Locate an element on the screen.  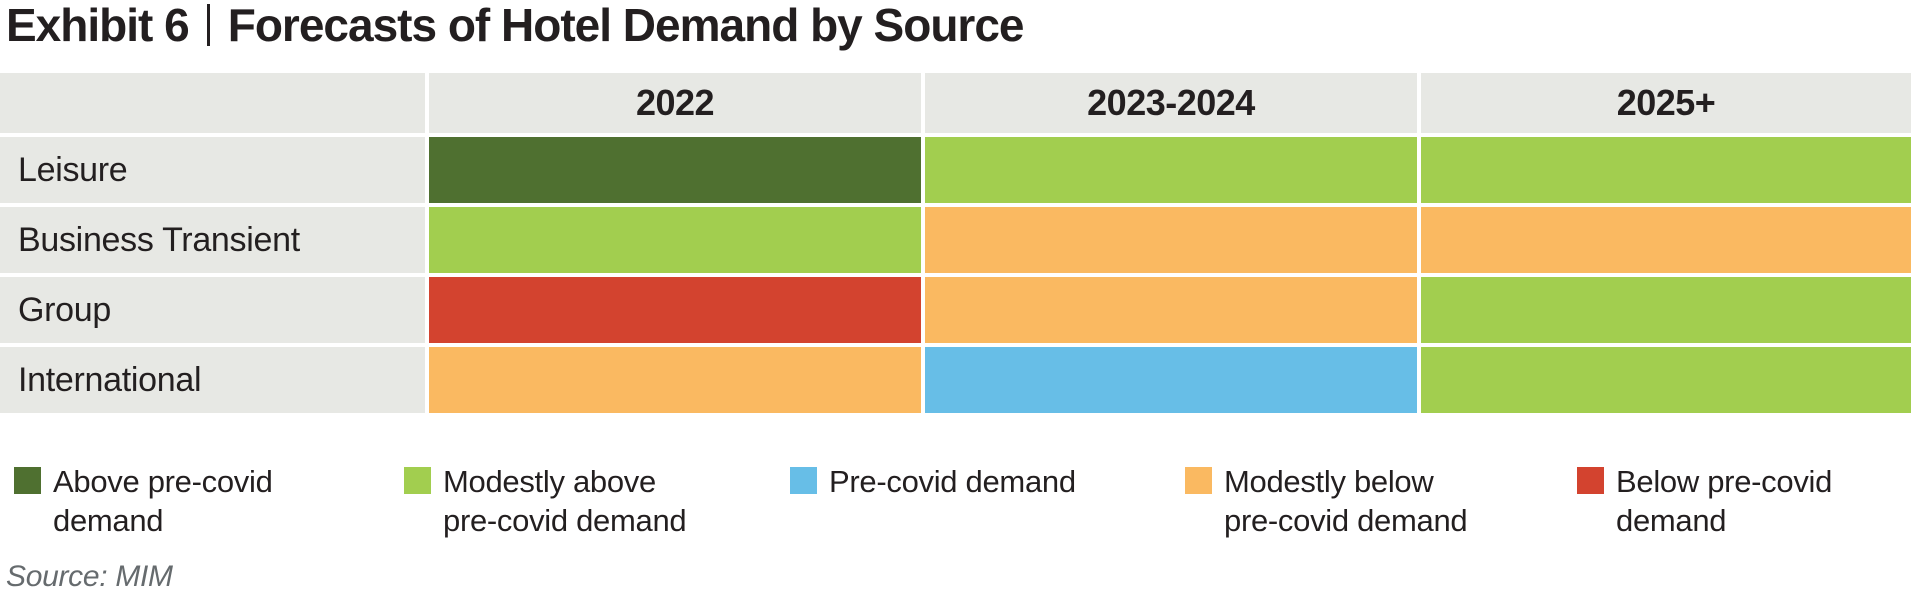
legend-label-modestly-below: Modestly below pre-covid demand is located at coordinates (1346, 501).